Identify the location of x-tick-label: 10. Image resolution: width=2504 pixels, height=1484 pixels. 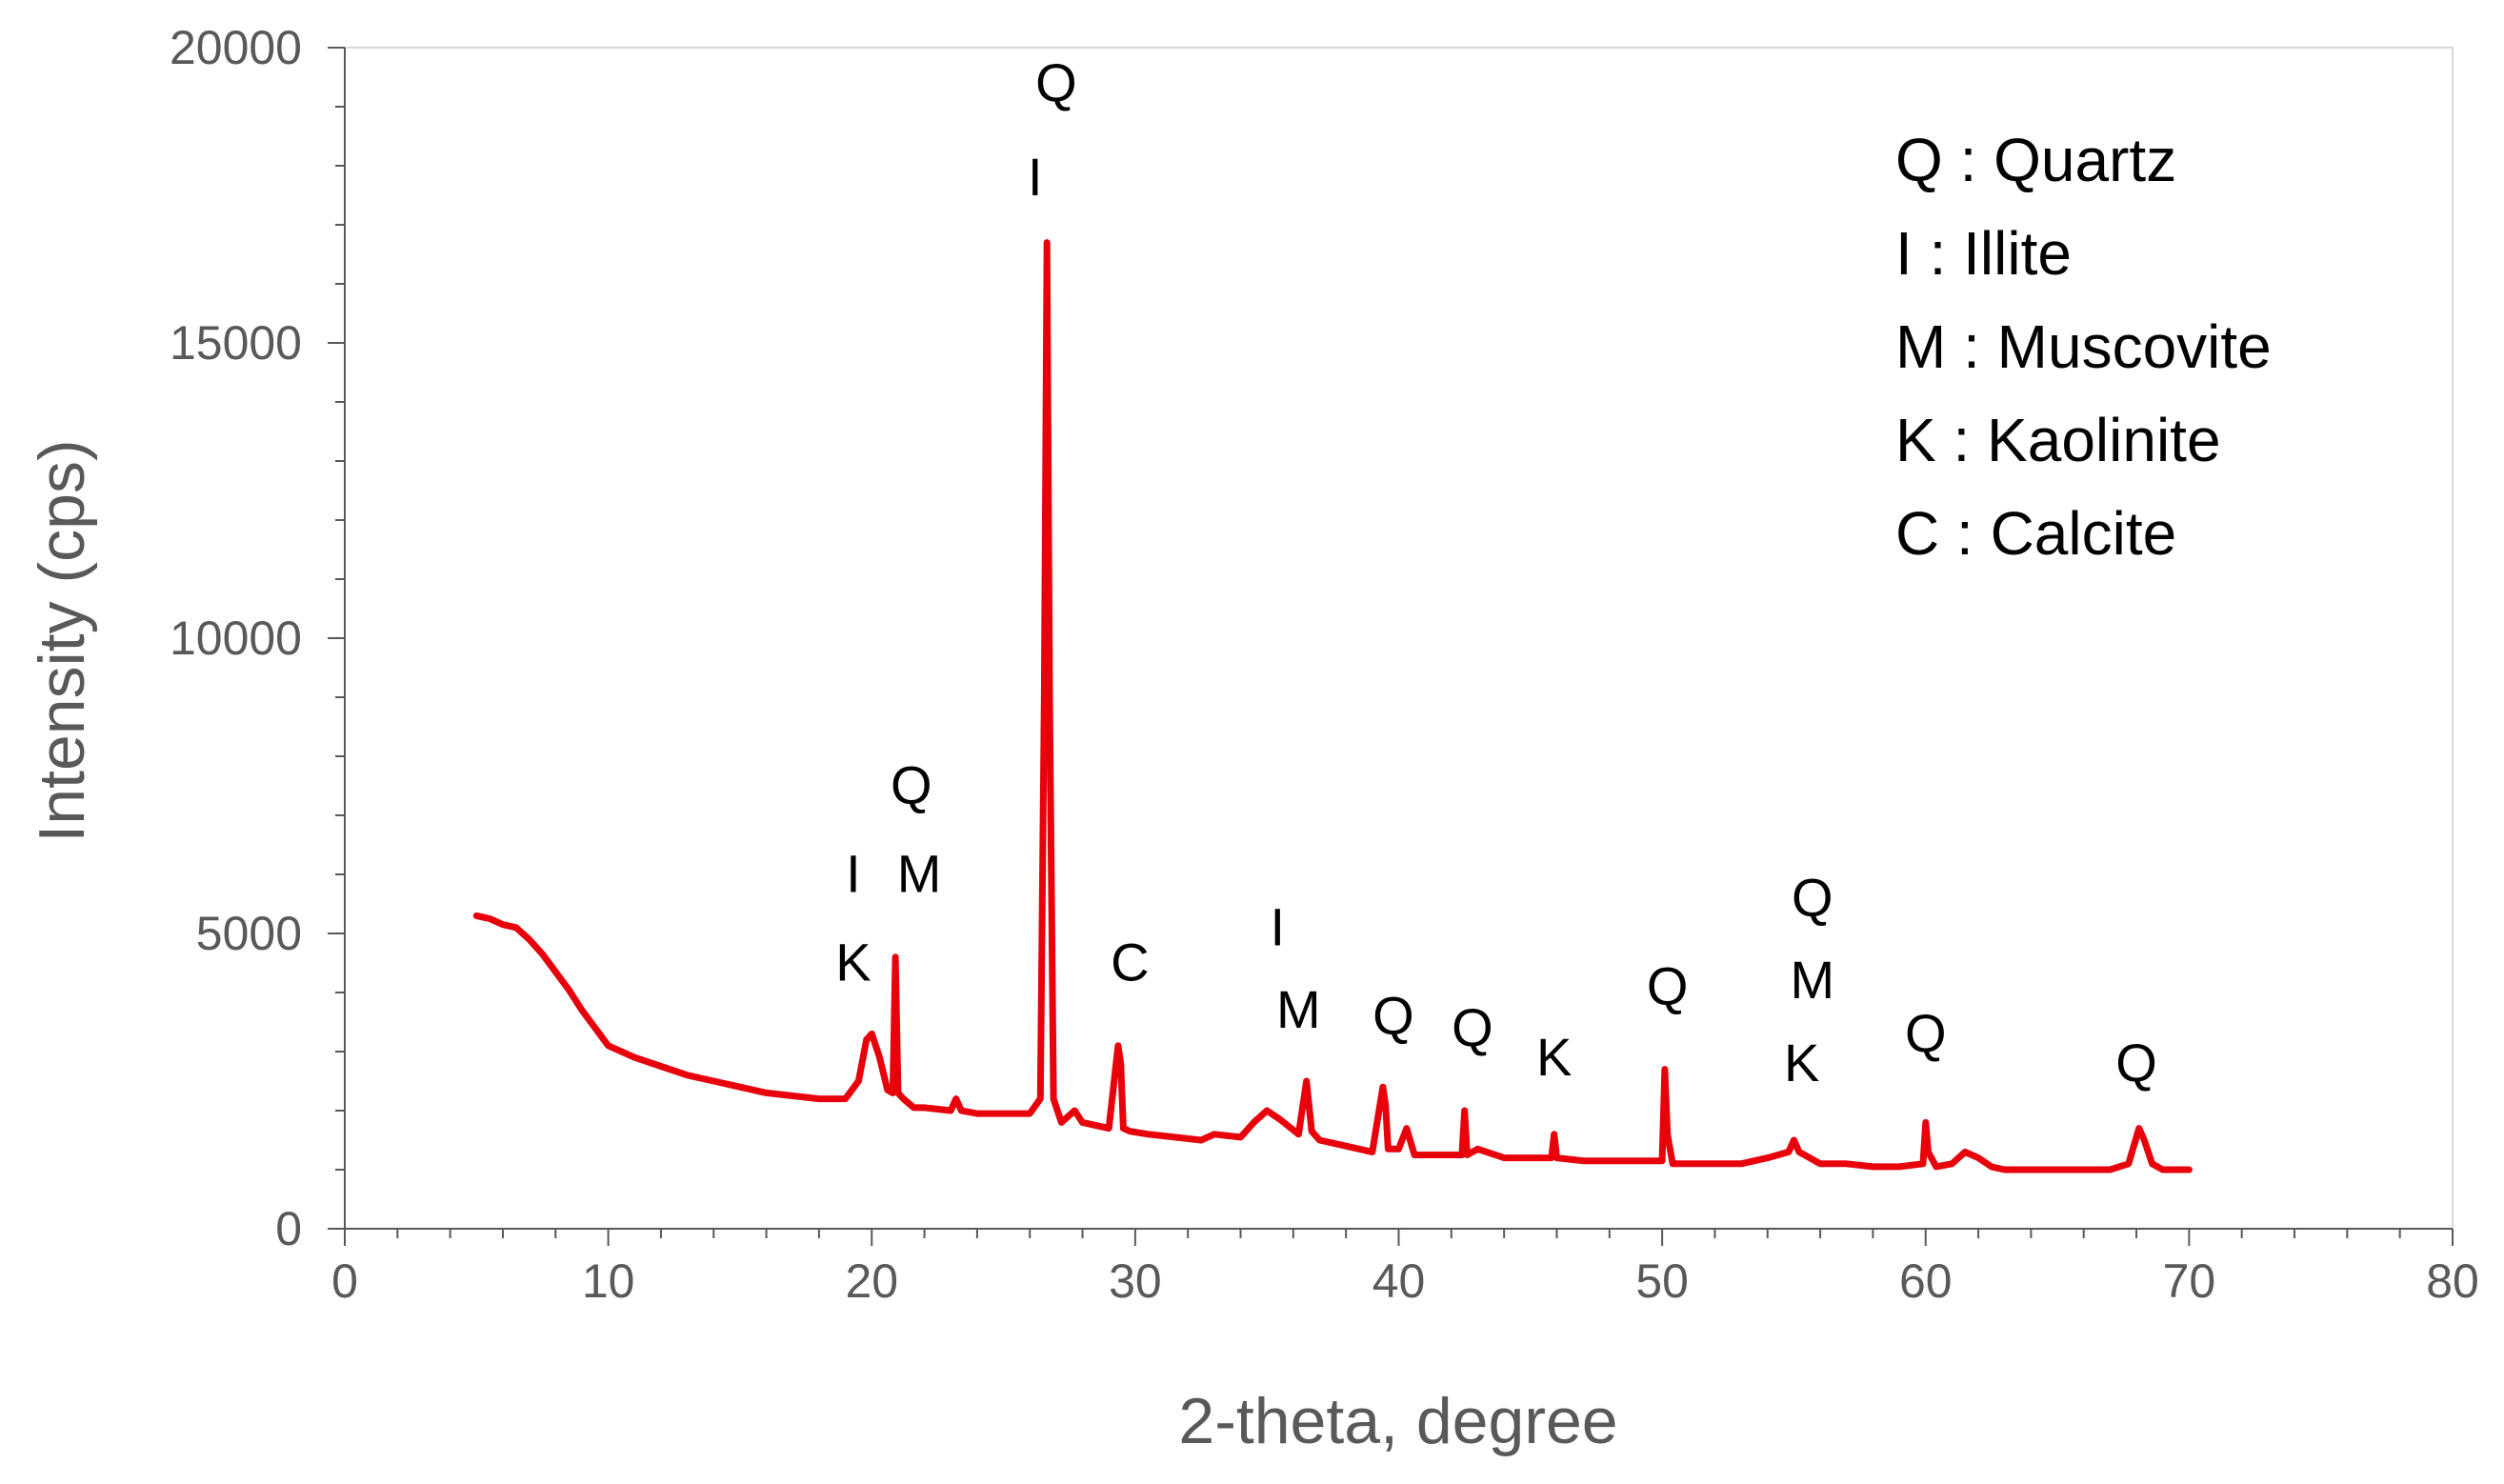
(608, 1281).